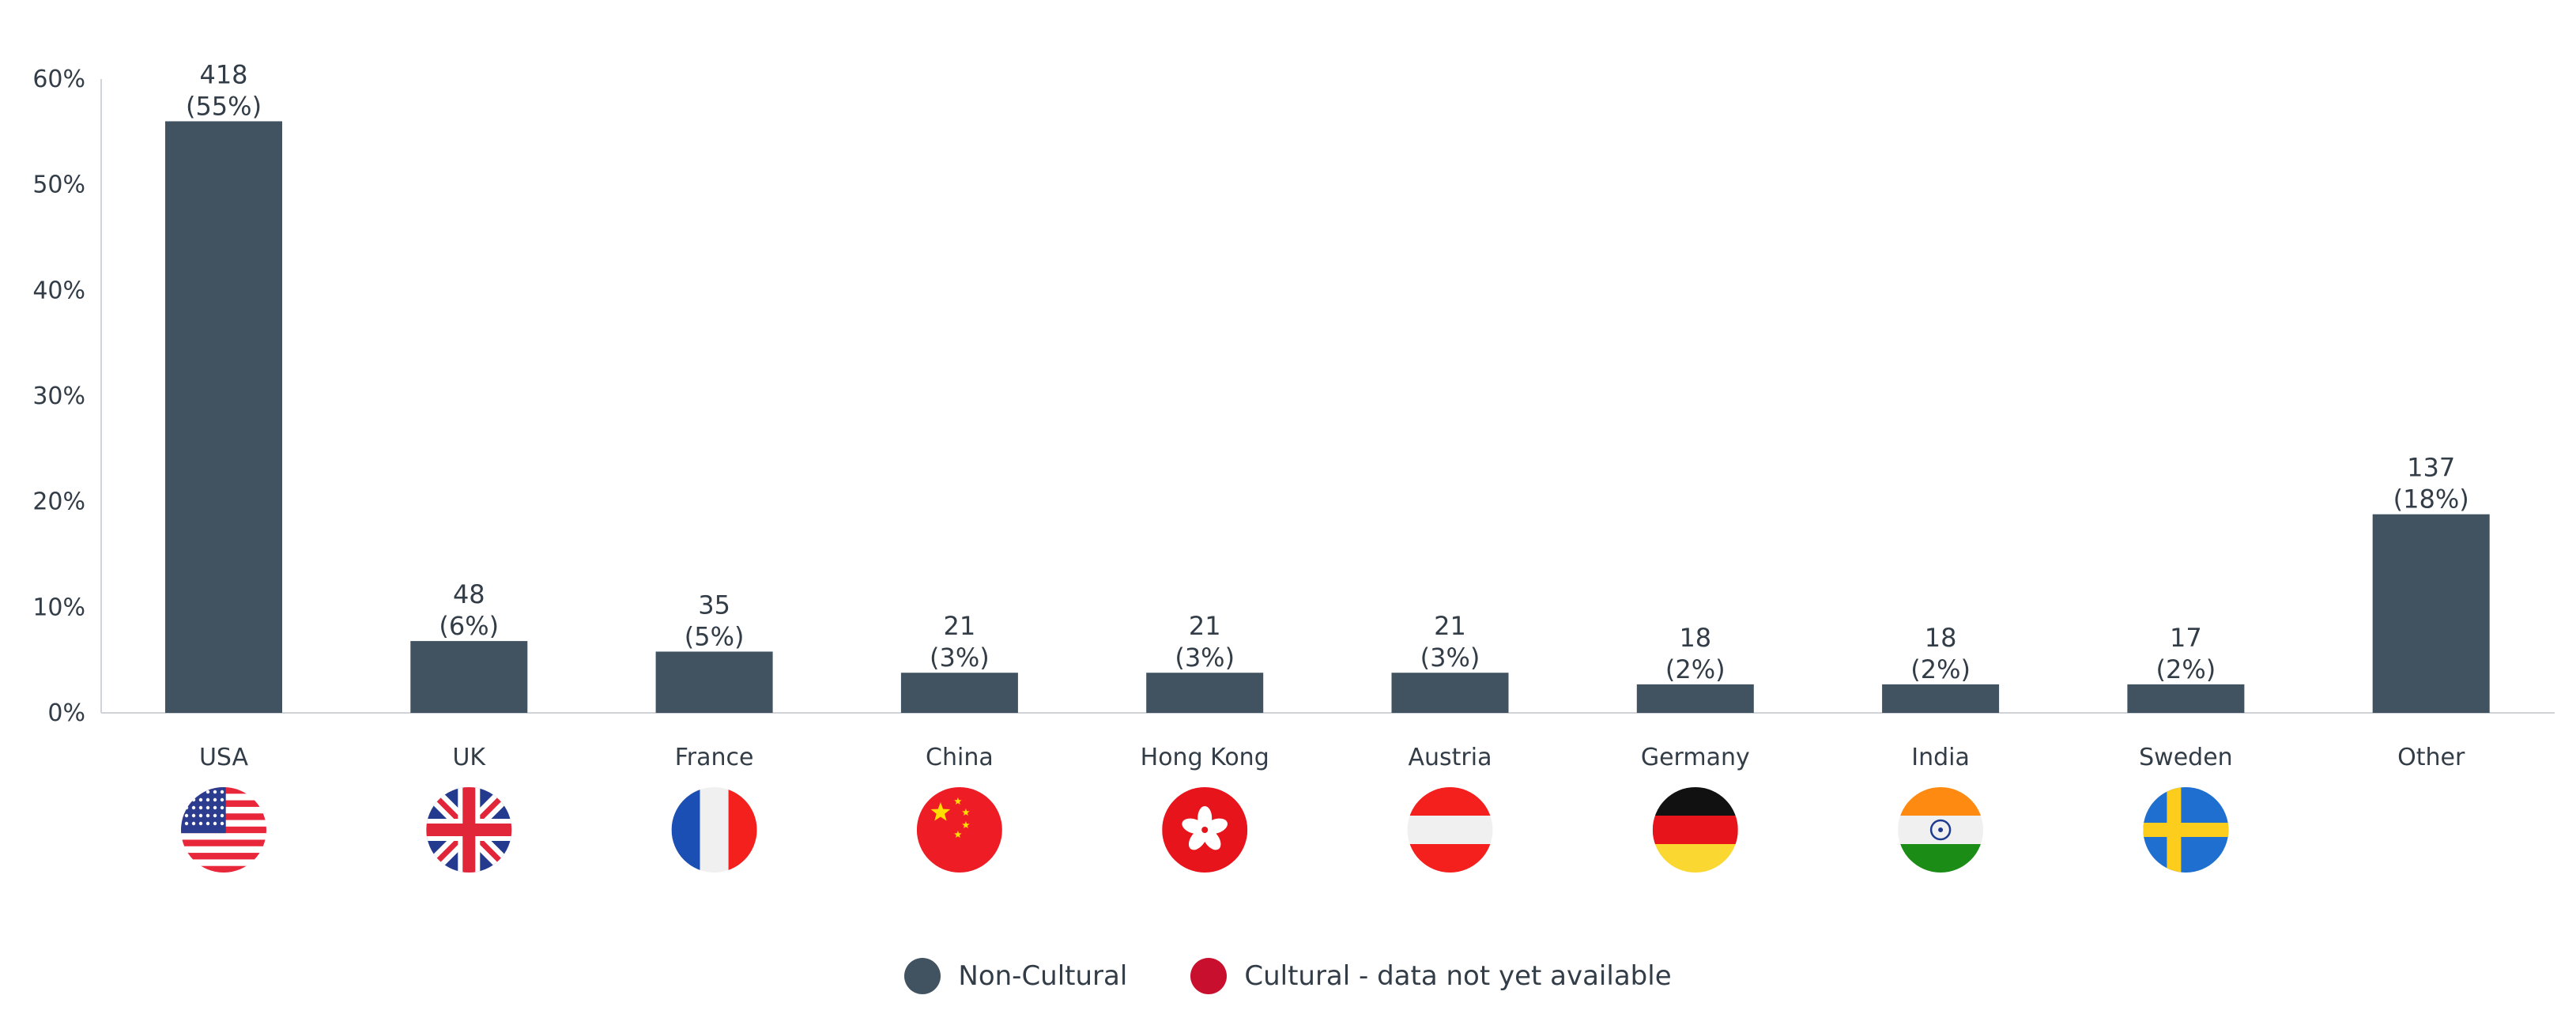 This screenshot has height=1014, width=2576. I want to click on bar-count-label: 48, so click(469, 594).